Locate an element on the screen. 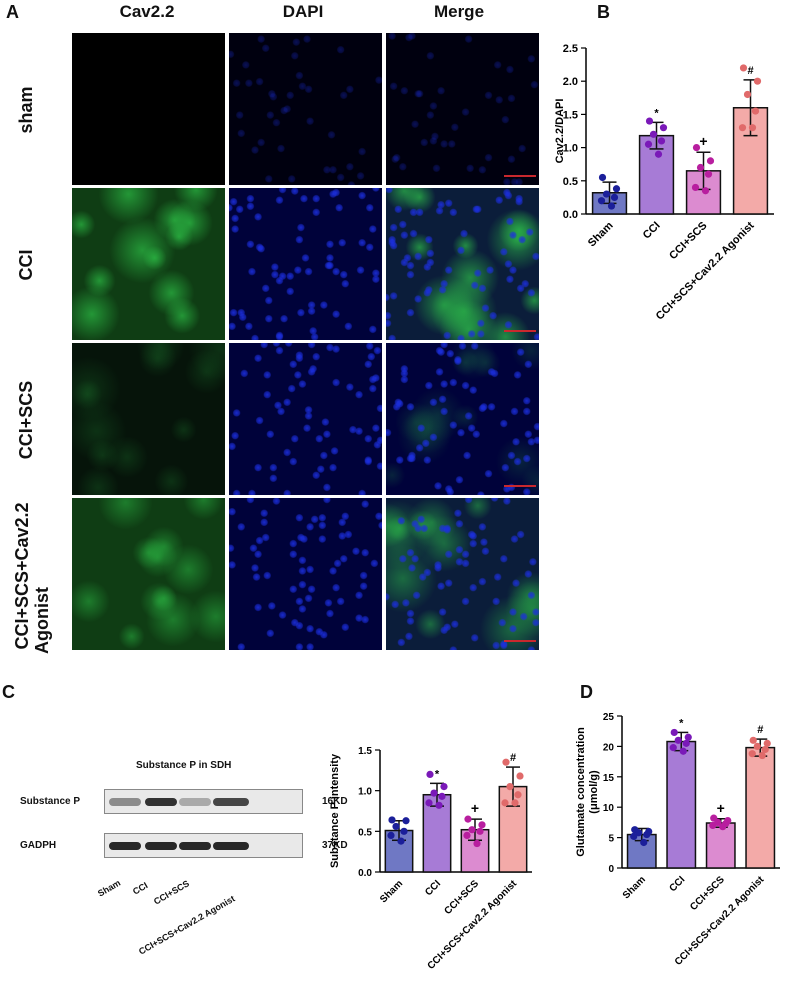  significance-mark: + is located at coordinates (721, 808).